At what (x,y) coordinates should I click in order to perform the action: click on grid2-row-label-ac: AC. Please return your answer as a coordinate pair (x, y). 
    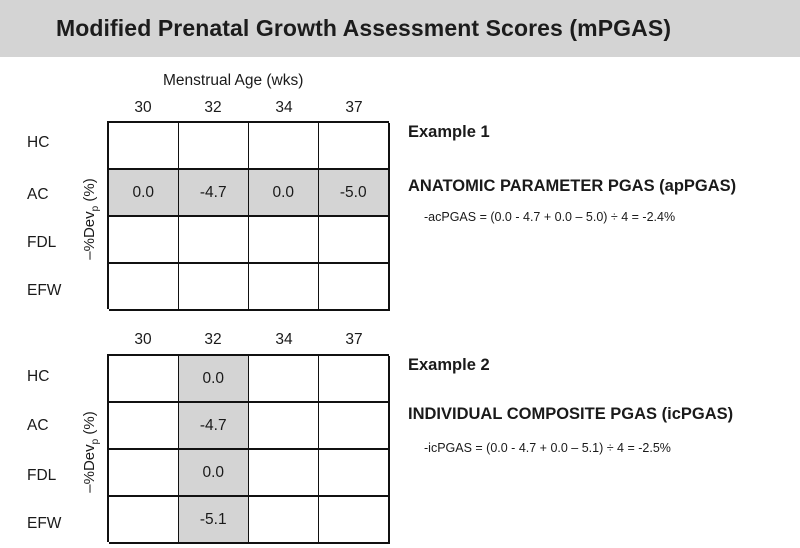
    Looking at the image, I should click on (38, 425).